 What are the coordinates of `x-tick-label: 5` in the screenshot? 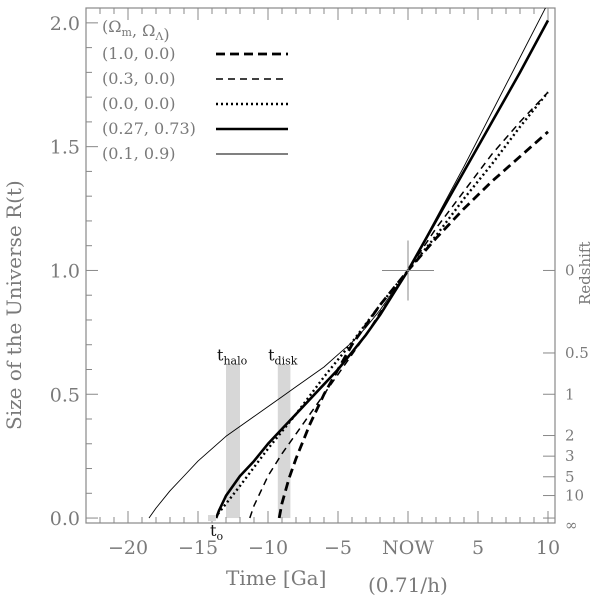 It's located at (478, 548).